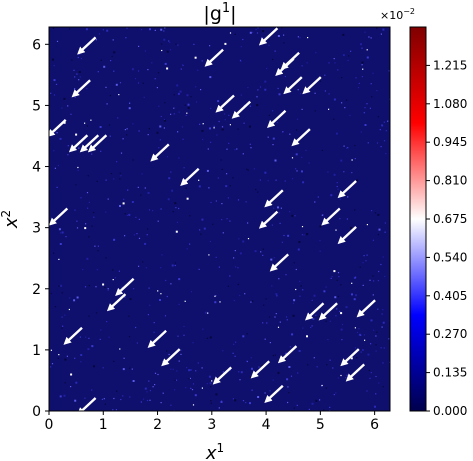  I want to click on y-tick-label: 3, so click(36, 229).